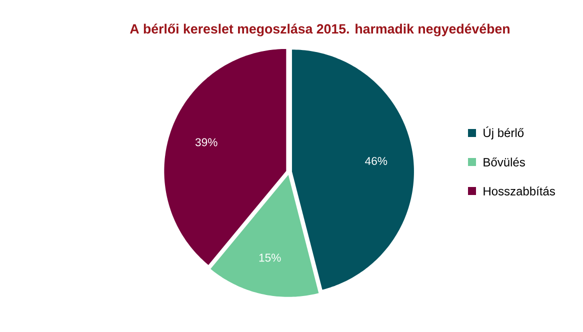 Image resolution: width=583 pixels, height=332 pixels. I want to click on legend-label: Hosszabbítás, so click(519, 191).